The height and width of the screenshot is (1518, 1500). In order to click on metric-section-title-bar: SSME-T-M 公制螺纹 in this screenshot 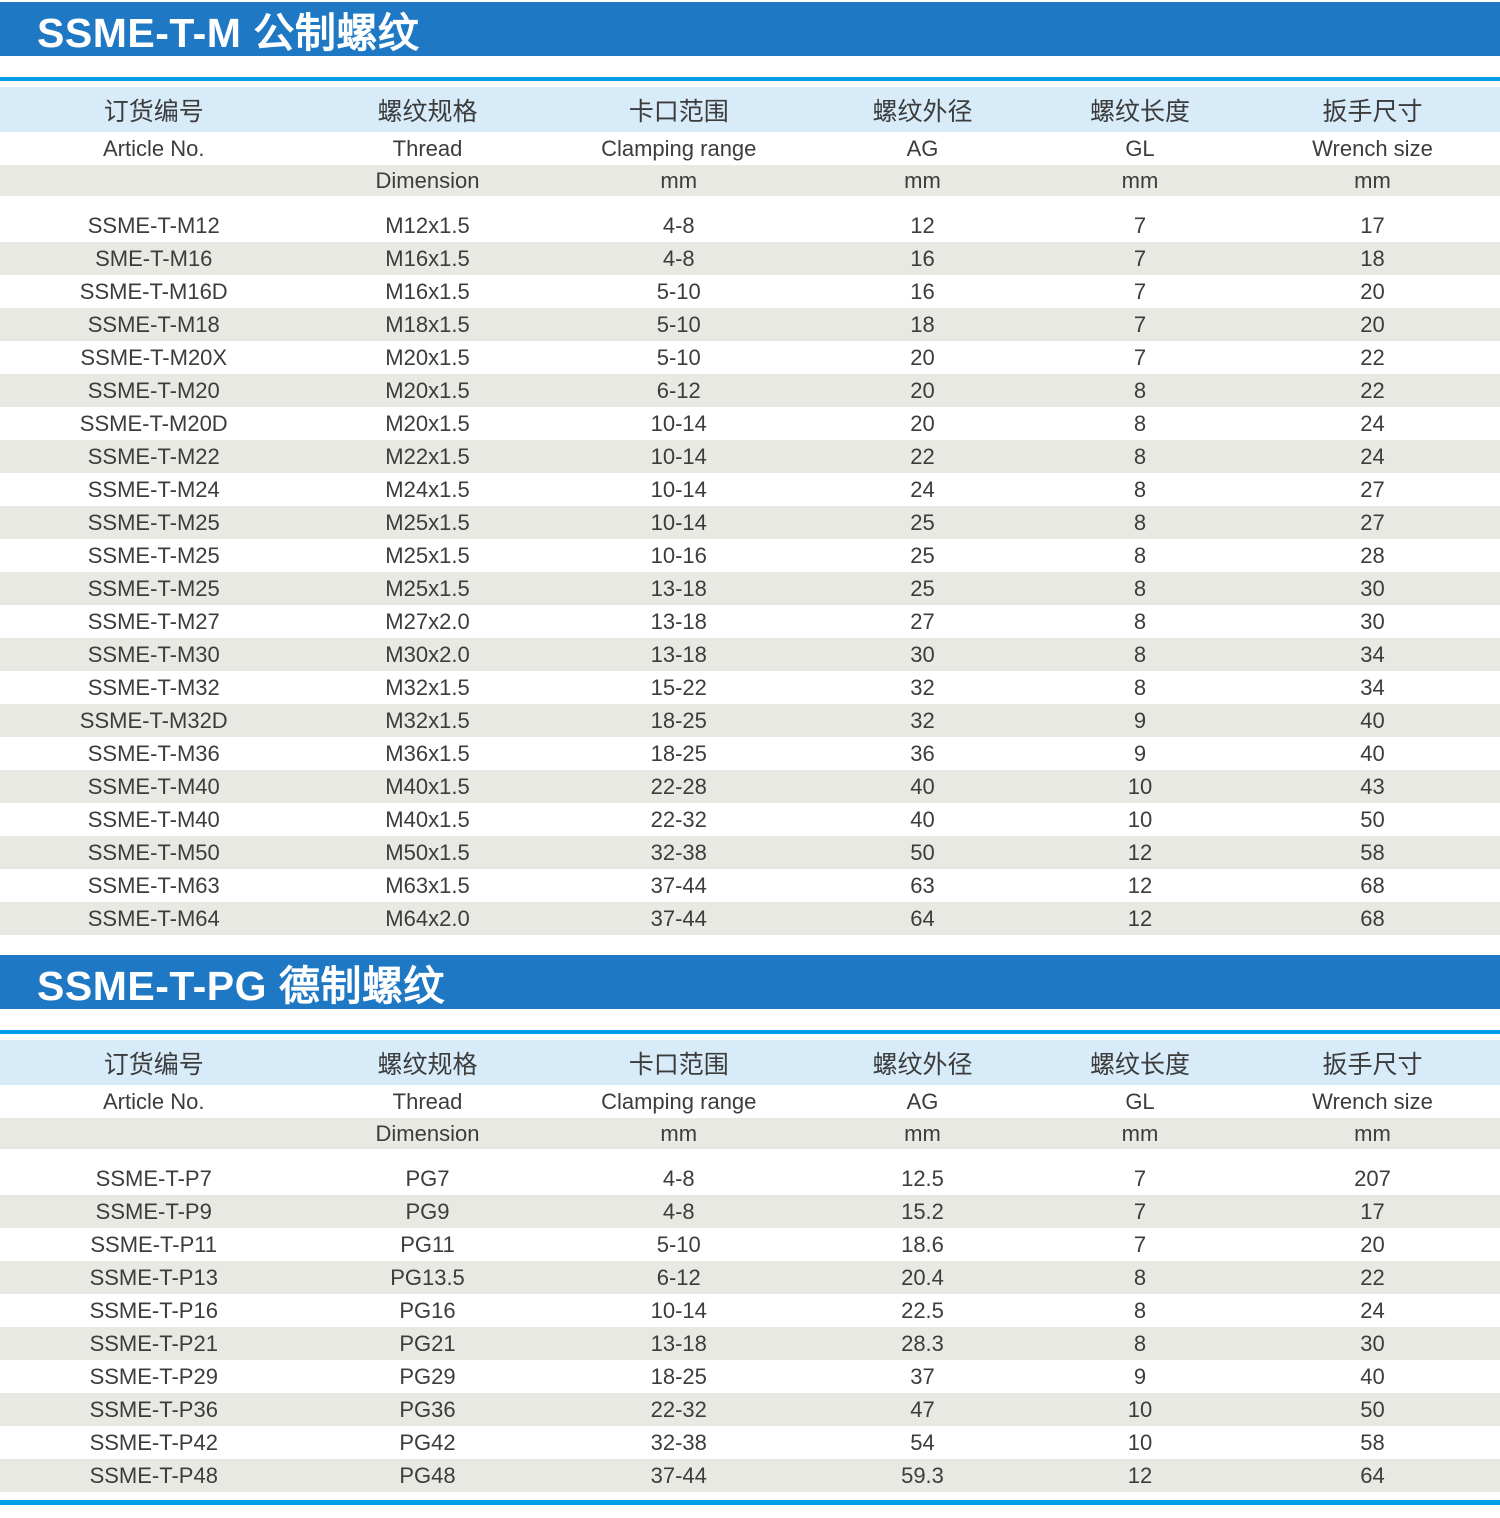, I will do `click(750, 29)`.